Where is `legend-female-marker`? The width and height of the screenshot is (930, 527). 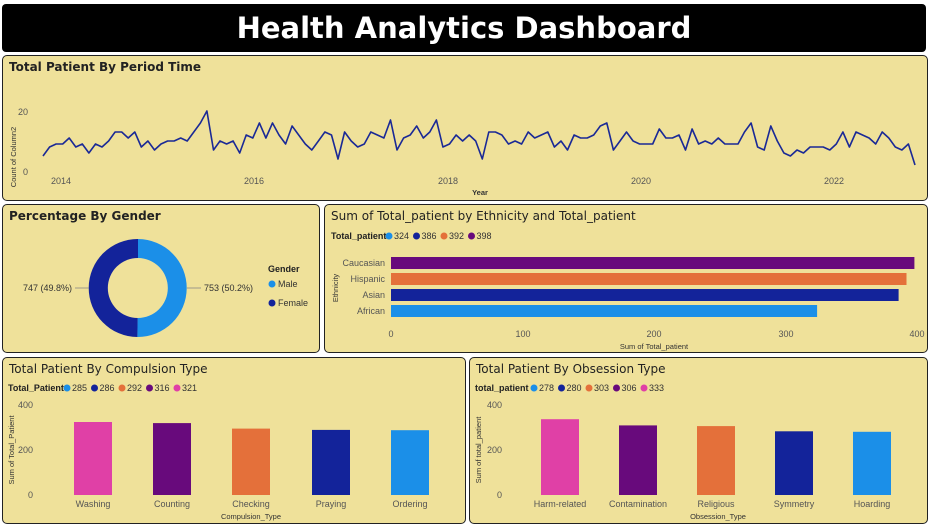
legend-female-marker is located at coordinates (272, 303).